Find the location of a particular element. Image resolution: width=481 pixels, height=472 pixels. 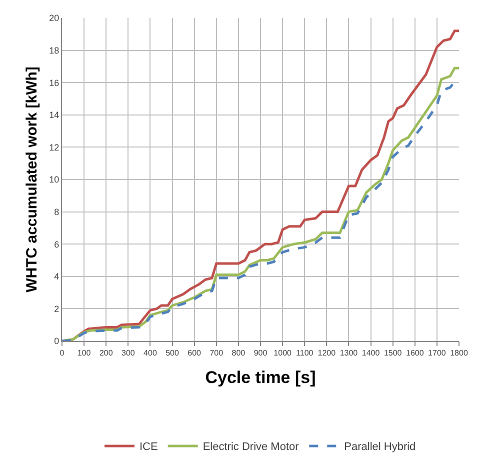

x-tick-label: 200 is located at coordinates (106, 353).